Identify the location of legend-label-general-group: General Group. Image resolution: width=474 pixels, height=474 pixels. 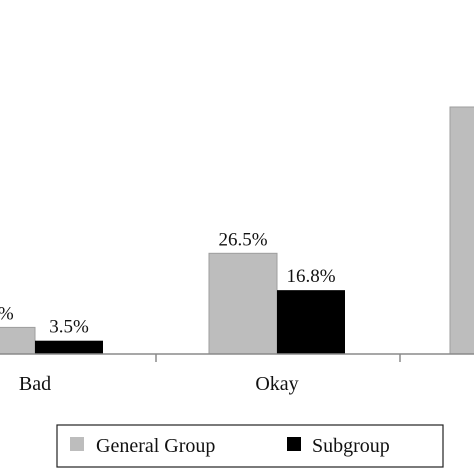
(155, 446).